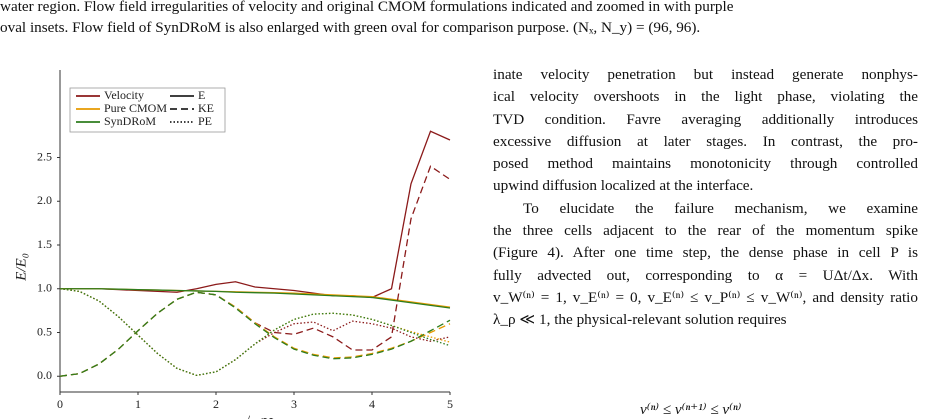 The height and width of the screenshot is (419, 948). I want to click on legend-label: KE, so click(206, 108).